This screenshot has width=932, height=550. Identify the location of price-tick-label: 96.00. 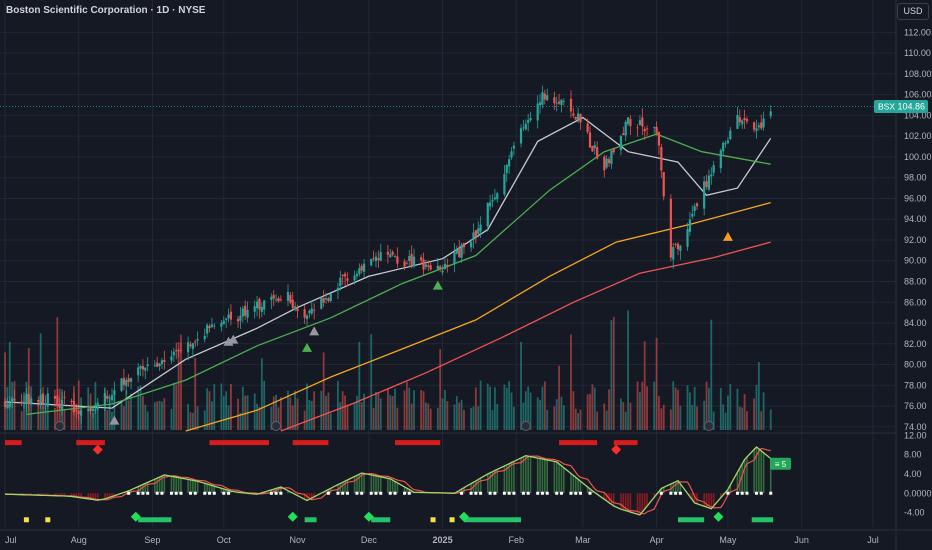
(915, 198).